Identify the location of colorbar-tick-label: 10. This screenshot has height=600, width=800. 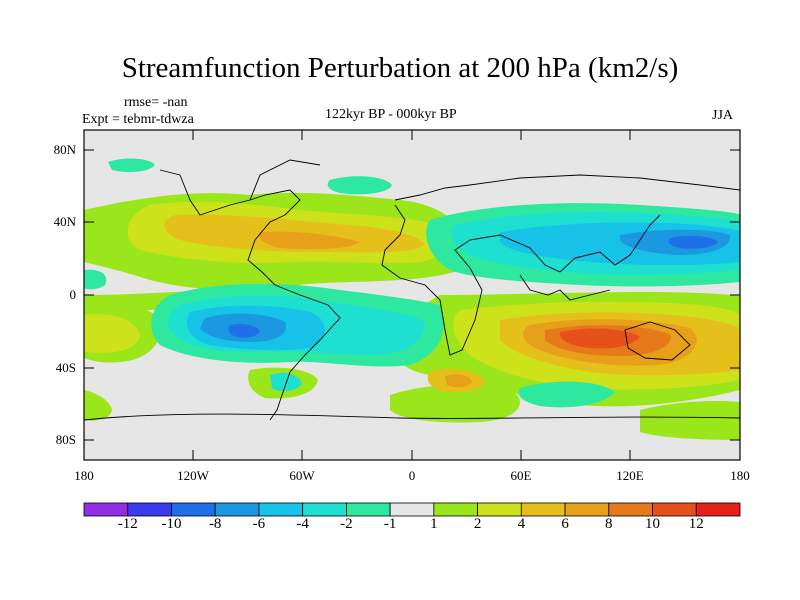
(653, 524).